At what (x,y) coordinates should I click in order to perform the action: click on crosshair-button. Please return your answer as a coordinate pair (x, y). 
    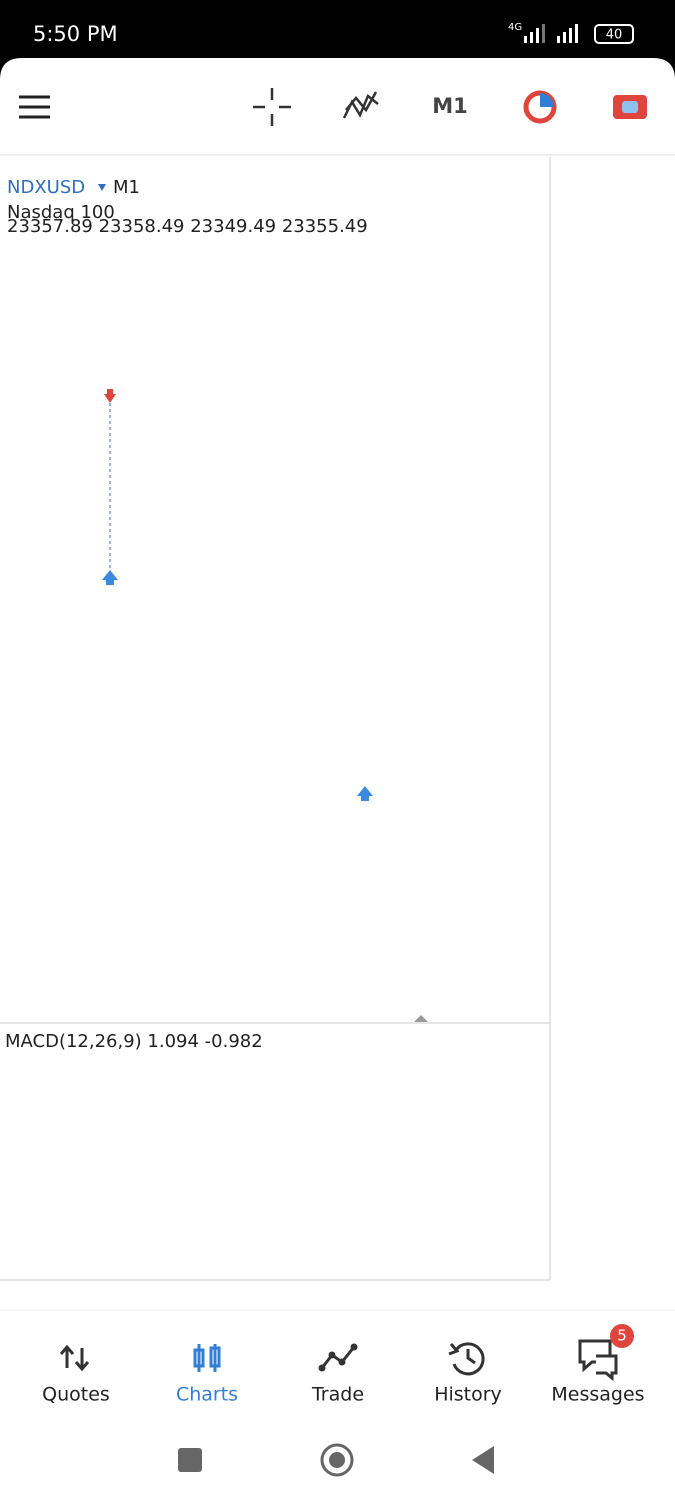
    Looking at the image, I should click on (272, 107).